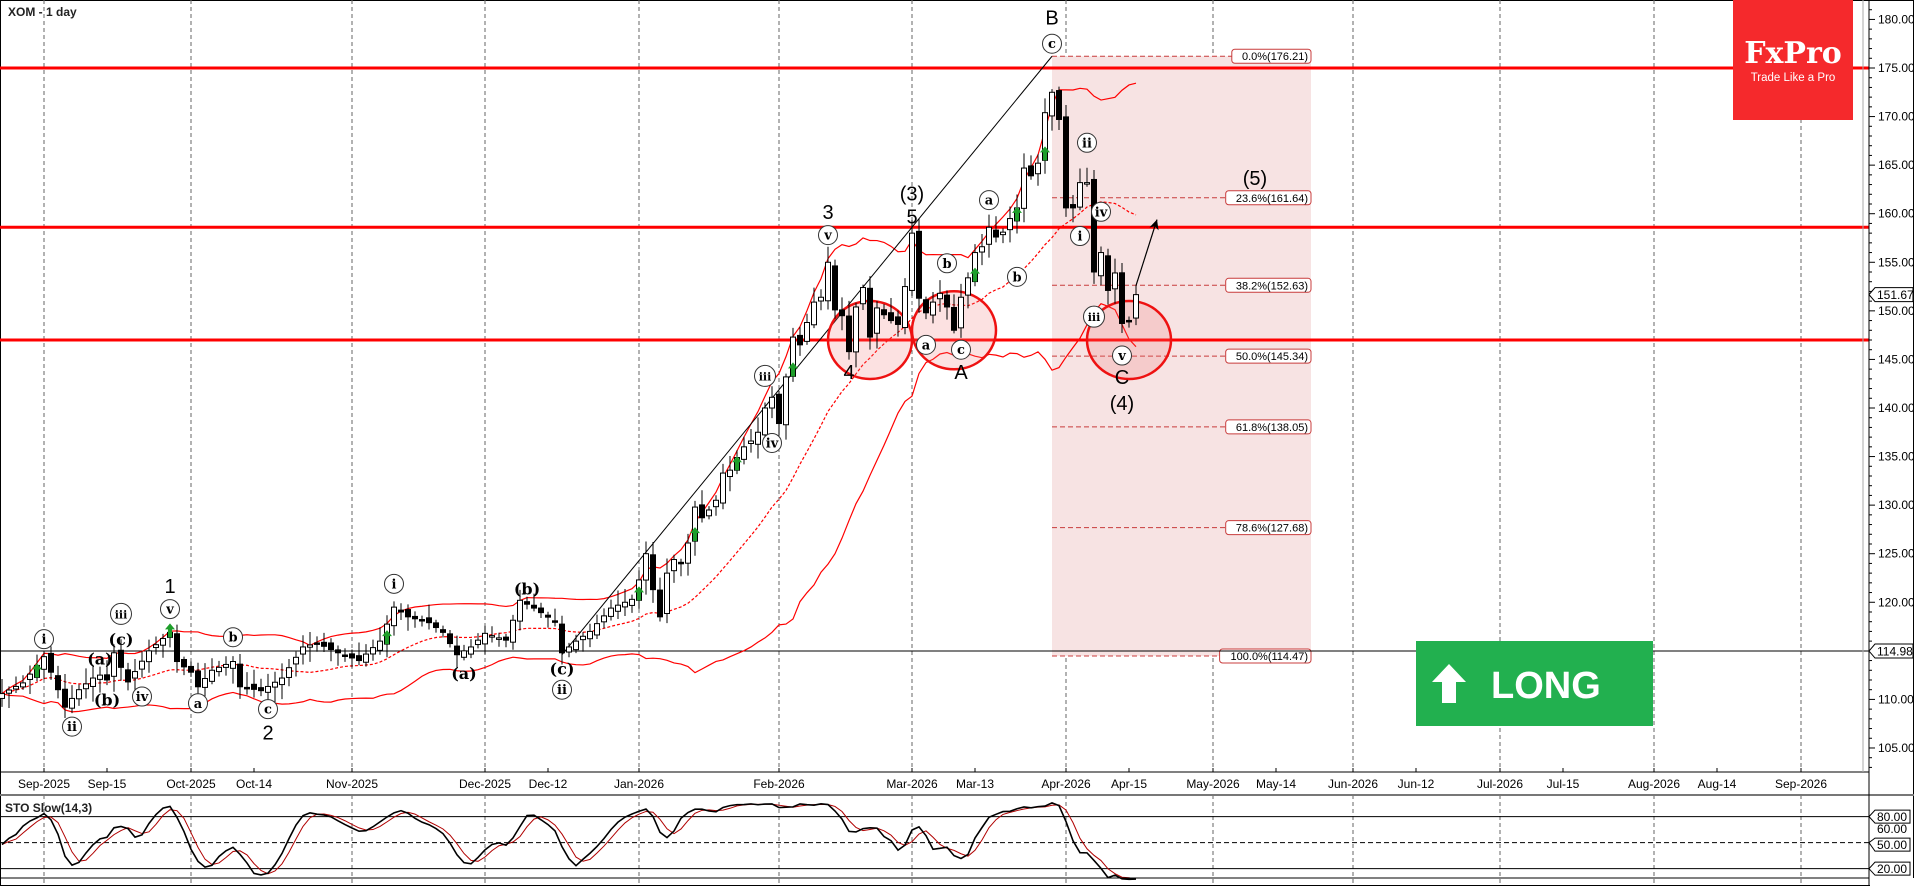  Describe the element at coordinates (169, 610) in the screenshot. I see `wave-label: v` at that location.